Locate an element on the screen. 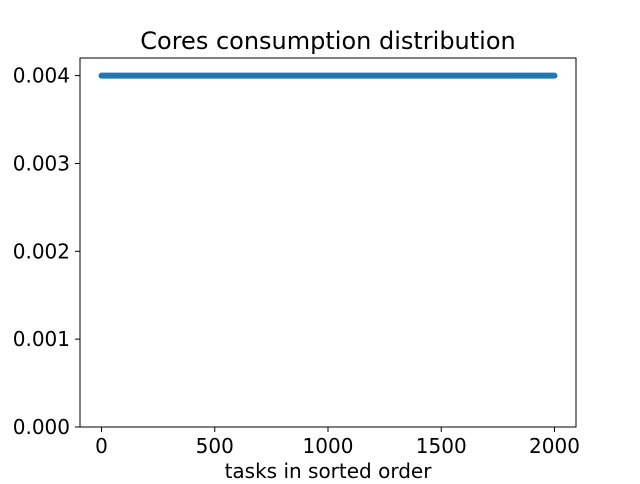 This screenshot has height=484, width=640. y-tick-label: 0.002 is located at coordinates (41, 251).